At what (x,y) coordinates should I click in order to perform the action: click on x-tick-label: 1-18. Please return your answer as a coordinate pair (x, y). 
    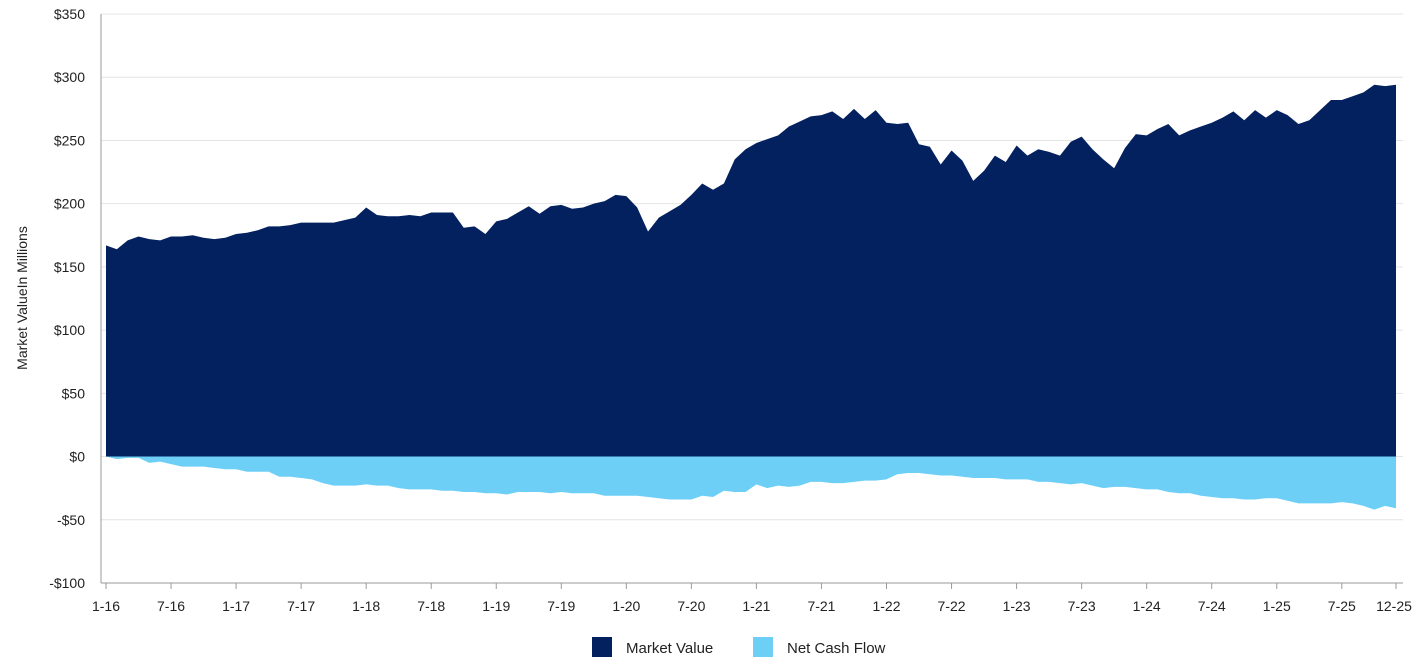
    Looking at the image, I should click on (366, 606).